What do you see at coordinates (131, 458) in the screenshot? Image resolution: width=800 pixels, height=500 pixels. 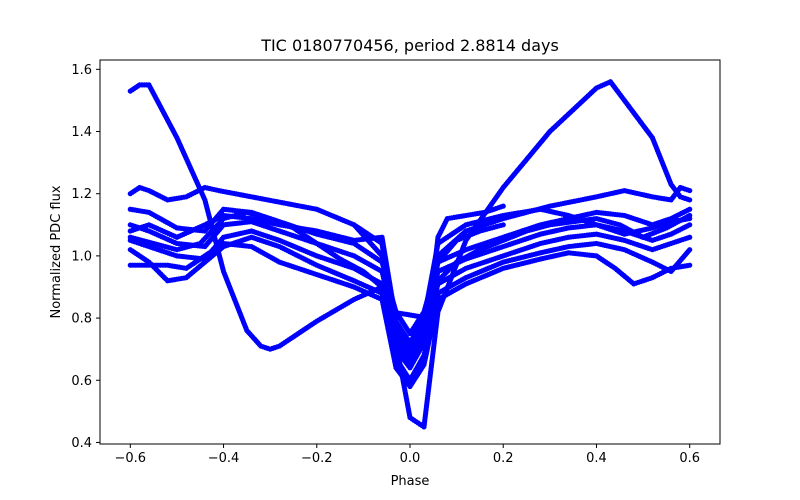 I see `x-tick-label: −0.6` at bounding box center [131, 458].